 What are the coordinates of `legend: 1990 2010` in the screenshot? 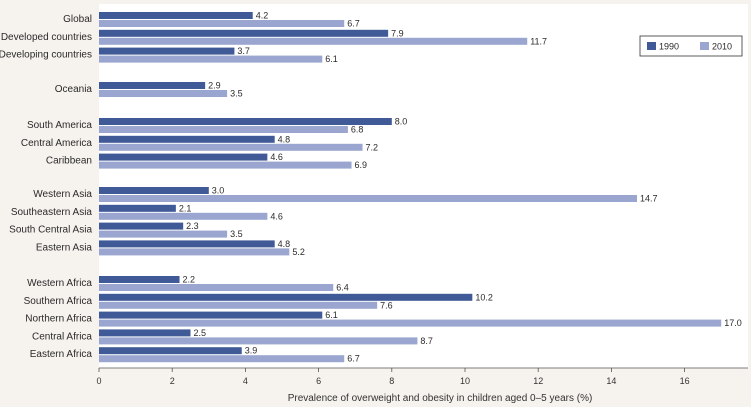 It's located at (691, 46).